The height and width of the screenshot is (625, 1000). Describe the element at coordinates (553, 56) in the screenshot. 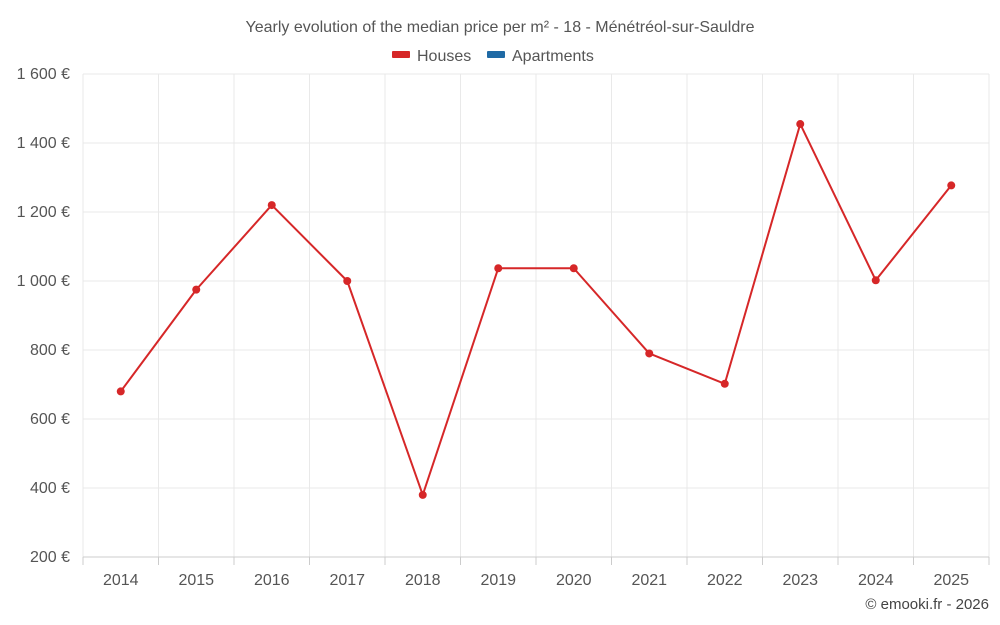

I see `legend-label-apartments: Apartments` at that location.